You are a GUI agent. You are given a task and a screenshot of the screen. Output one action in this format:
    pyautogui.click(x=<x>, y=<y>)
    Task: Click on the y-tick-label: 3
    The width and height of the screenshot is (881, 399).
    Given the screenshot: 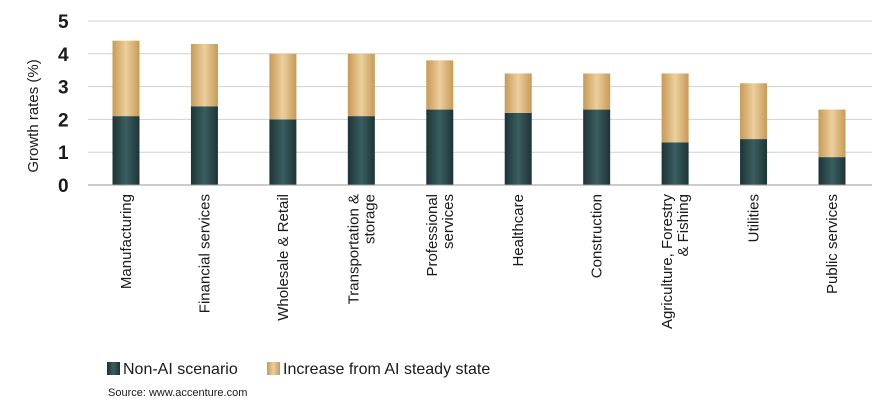 What is the action you would take?
    pyautogui.click(x=63, y=88)
    